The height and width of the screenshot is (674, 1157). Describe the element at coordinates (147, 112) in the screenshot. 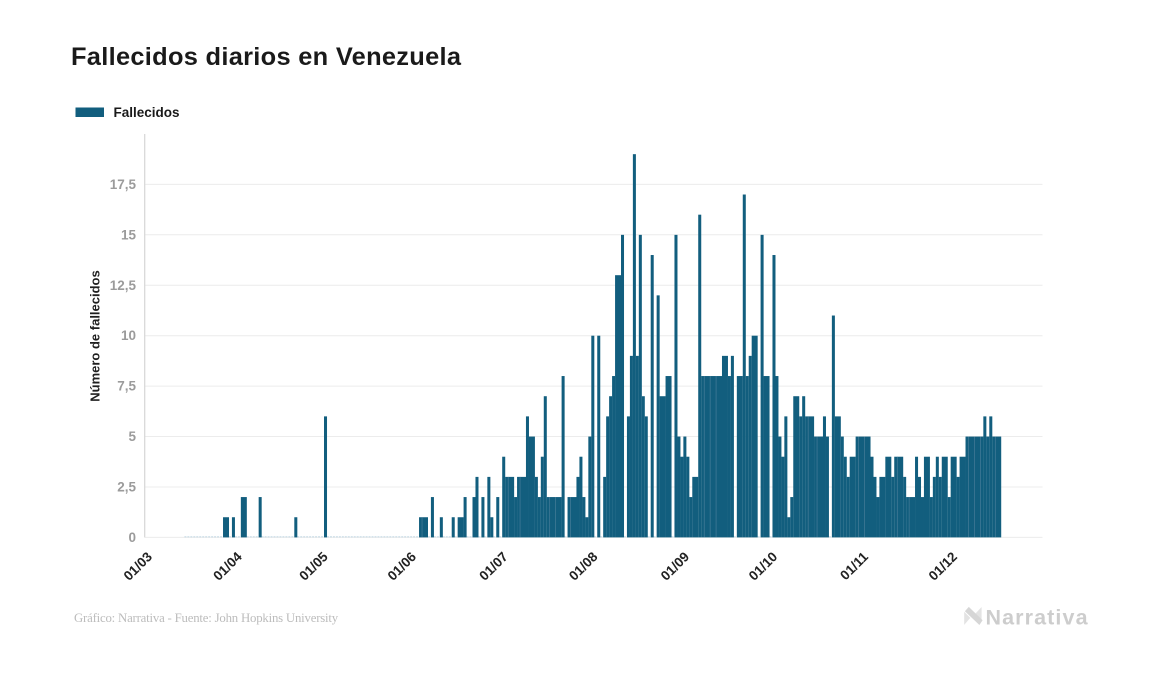

I see `svg-text: Fallecidos` at that location.